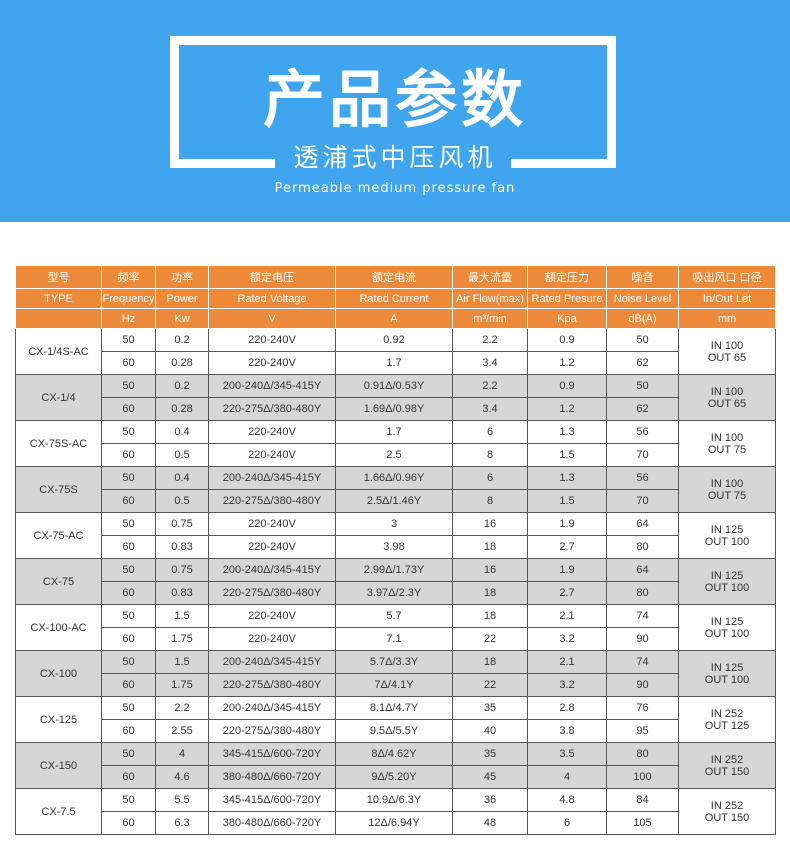  I want to click on header-unit-cell, so click(58, 318).